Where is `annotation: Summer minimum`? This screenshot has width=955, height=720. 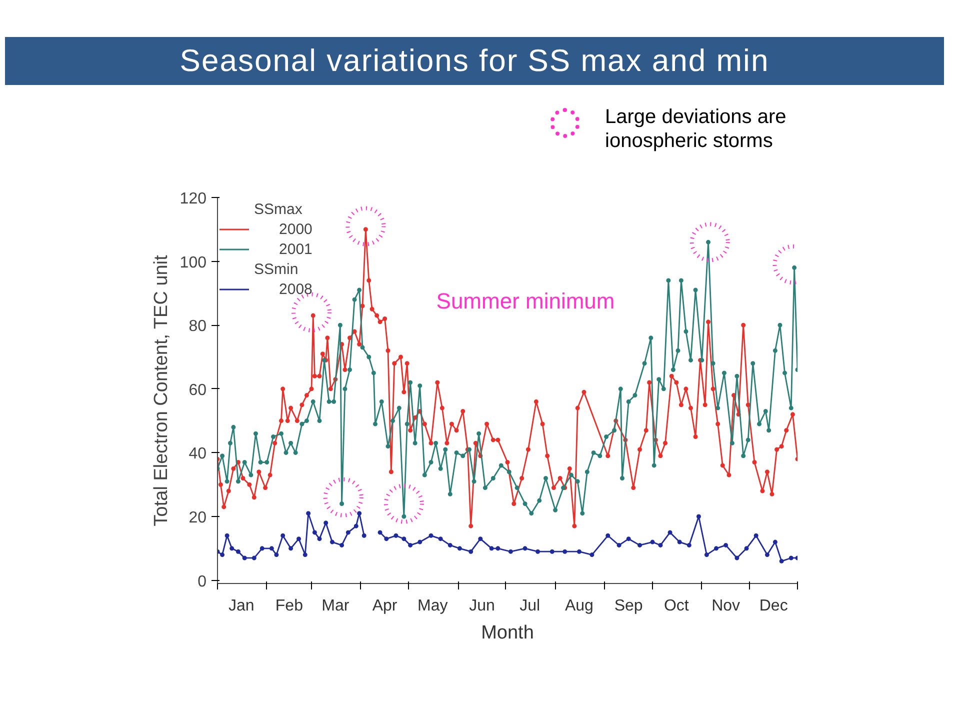
annotation: Summer minimum is located at coordinates (525, 301).